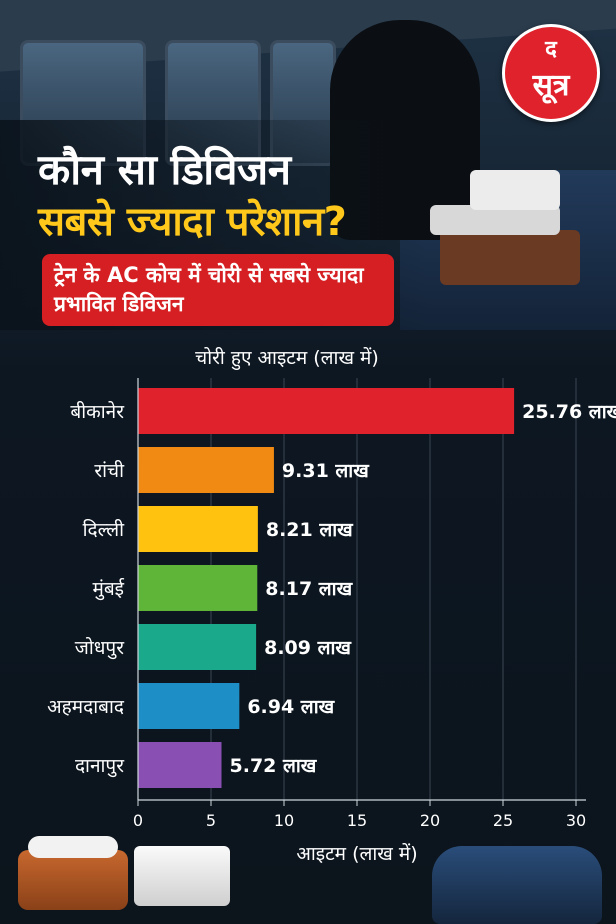 This screenshot has height=924, width=616. Describe the element at coordinates (274, 766) in the screenshot. I see `value-label: 5.72 लाख` at that location.